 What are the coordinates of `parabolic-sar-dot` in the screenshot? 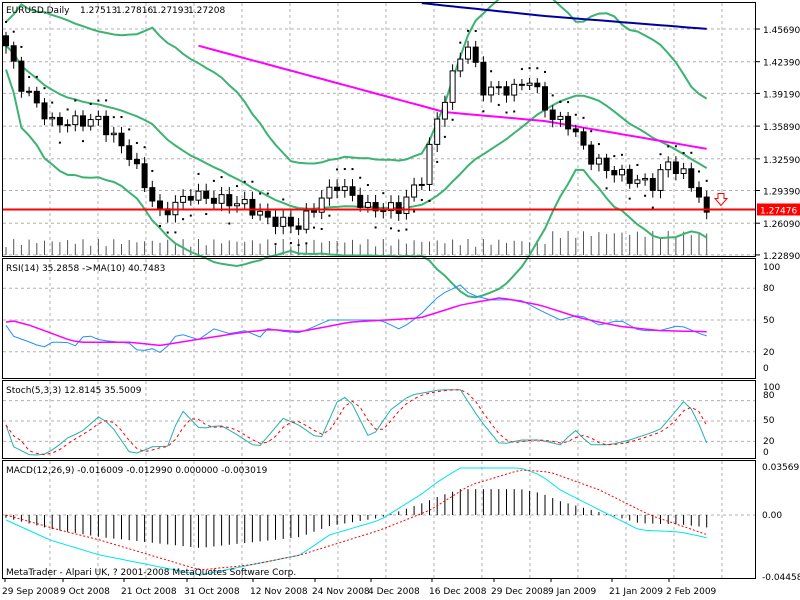 It's located at (537, 68).